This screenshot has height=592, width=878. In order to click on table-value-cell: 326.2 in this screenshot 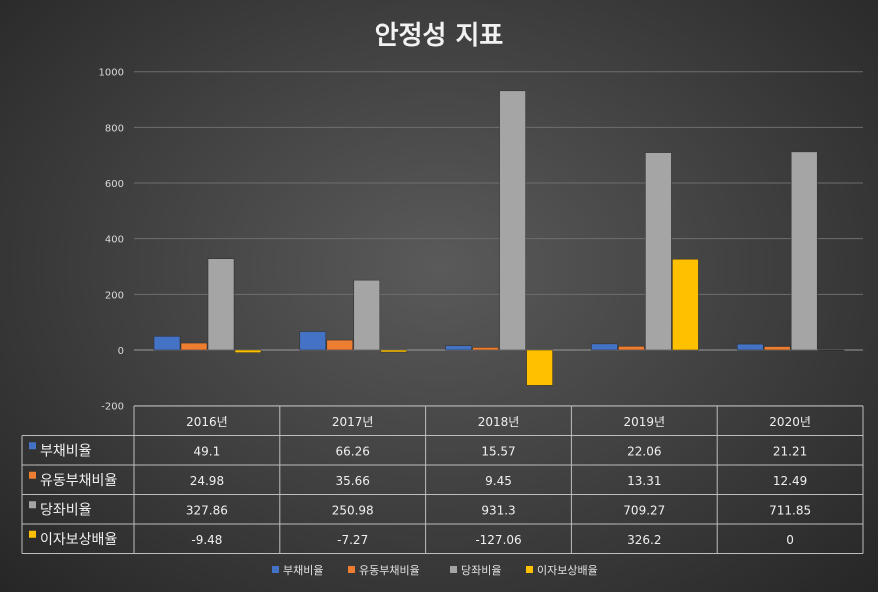, I will do `click(644, 540)`.